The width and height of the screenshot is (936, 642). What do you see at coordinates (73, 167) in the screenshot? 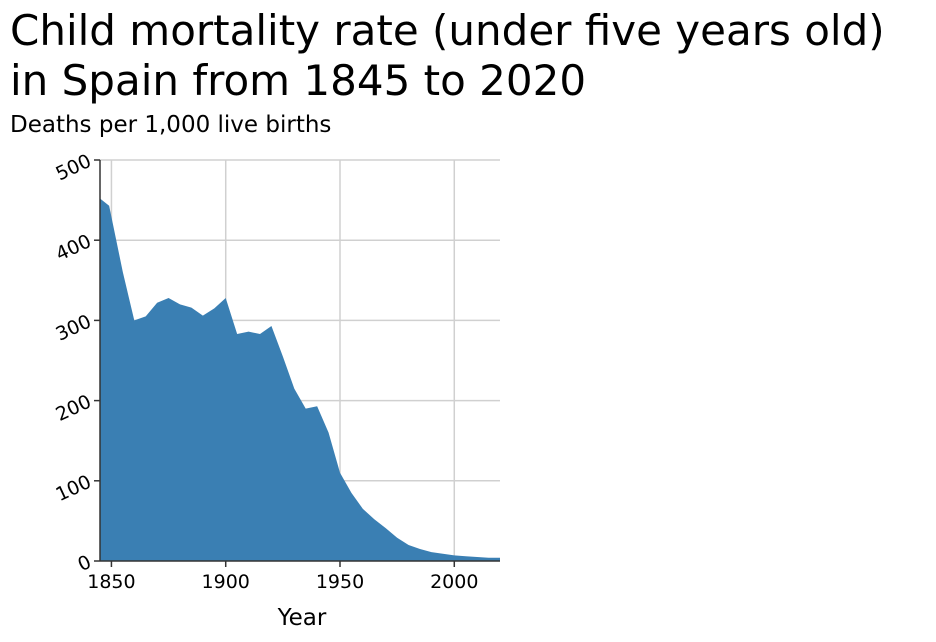
I see `y-tick-label-500: 500` at bounding box center [73, 167].